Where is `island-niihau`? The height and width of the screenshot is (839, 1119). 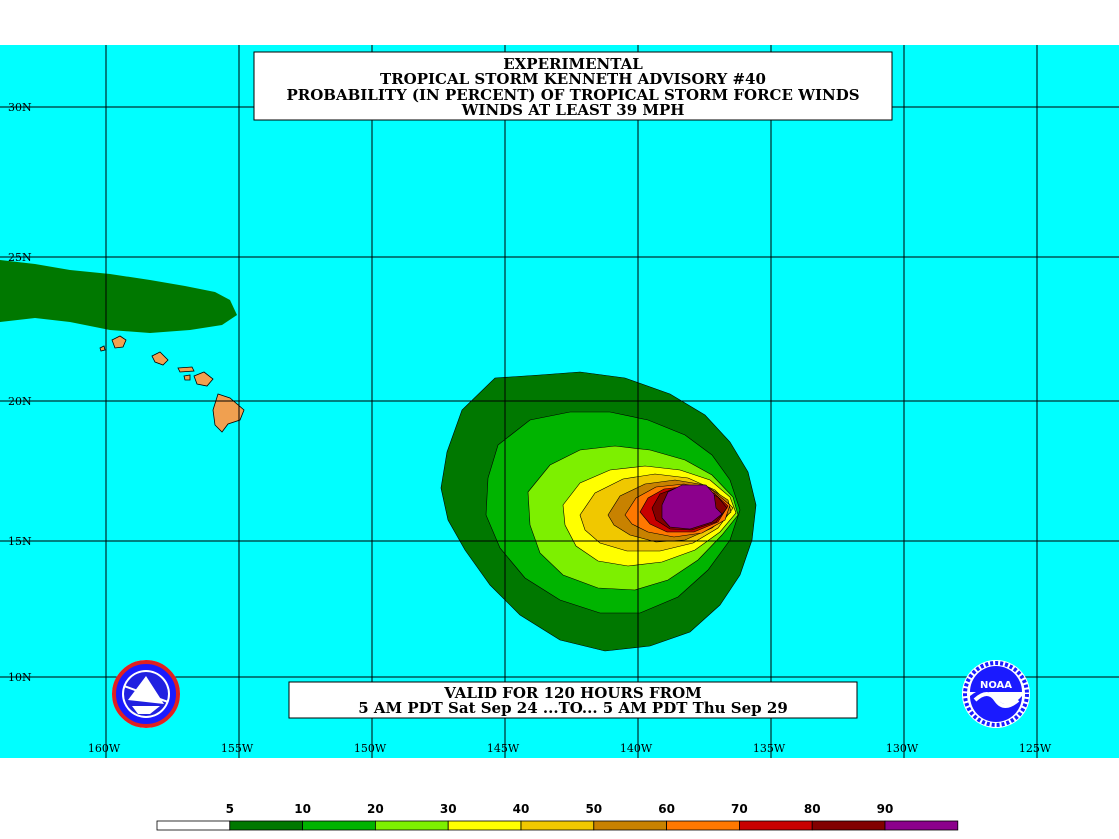 island-niihau is located at coordinates (102, 348).